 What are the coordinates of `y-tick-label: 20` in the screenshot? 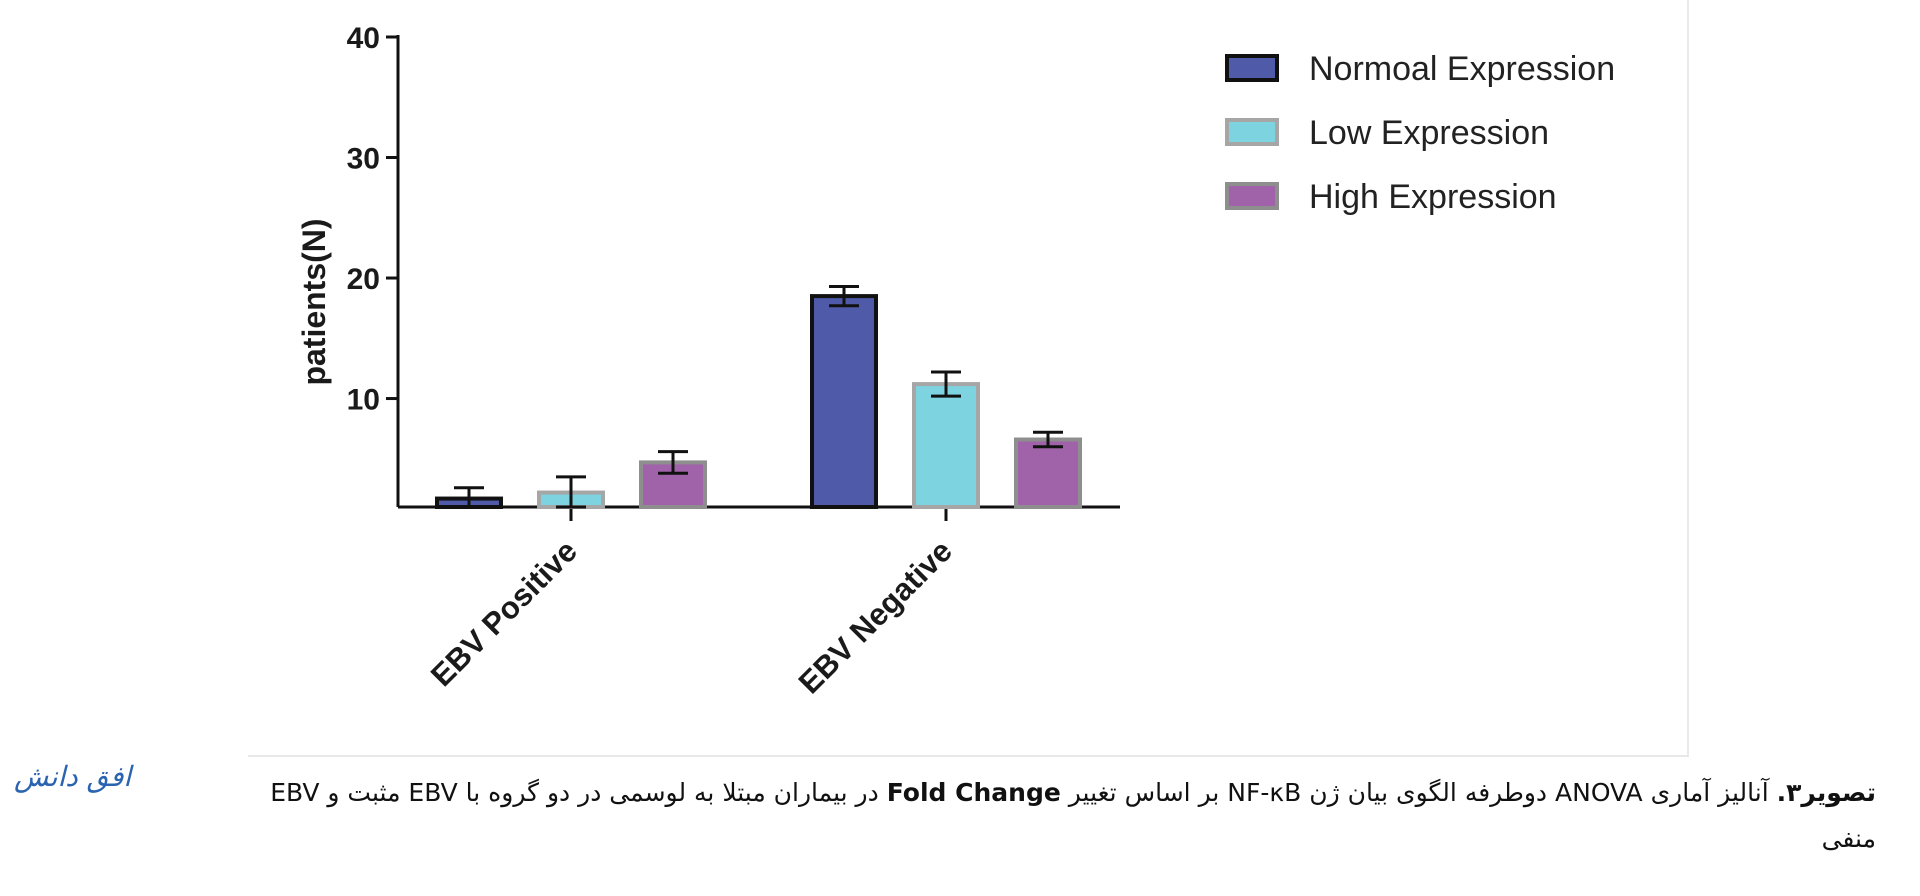 It's located at (363, 279).